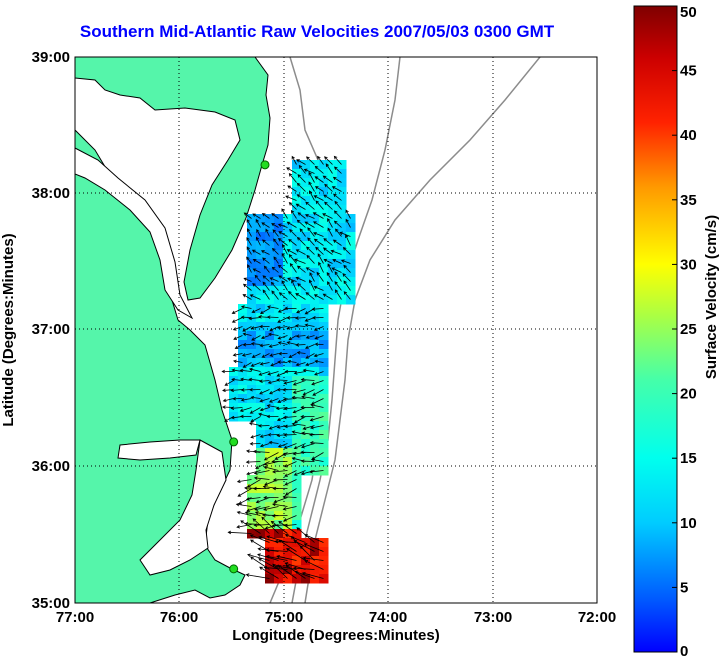 Image resolution: width=724 pixels, height=659 pixels. What do you see at coordinates (493, 617) in the screenshot?
I see `x-tick: 73:00` at bounding box center [493, 617].